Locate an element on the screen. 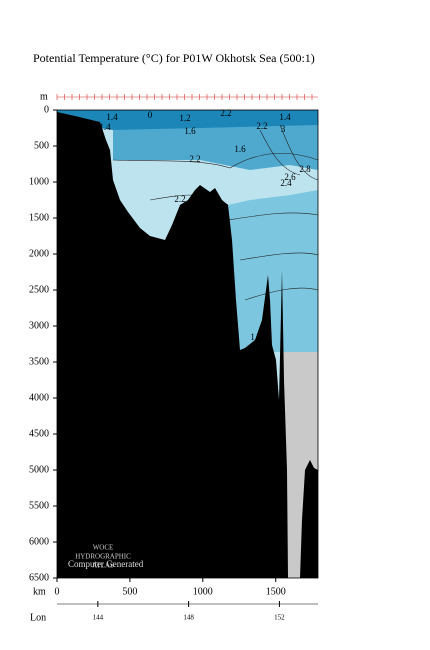 This screenshot has height=650, width=430. logo: ATLAS is located at coordinates (103, 566).